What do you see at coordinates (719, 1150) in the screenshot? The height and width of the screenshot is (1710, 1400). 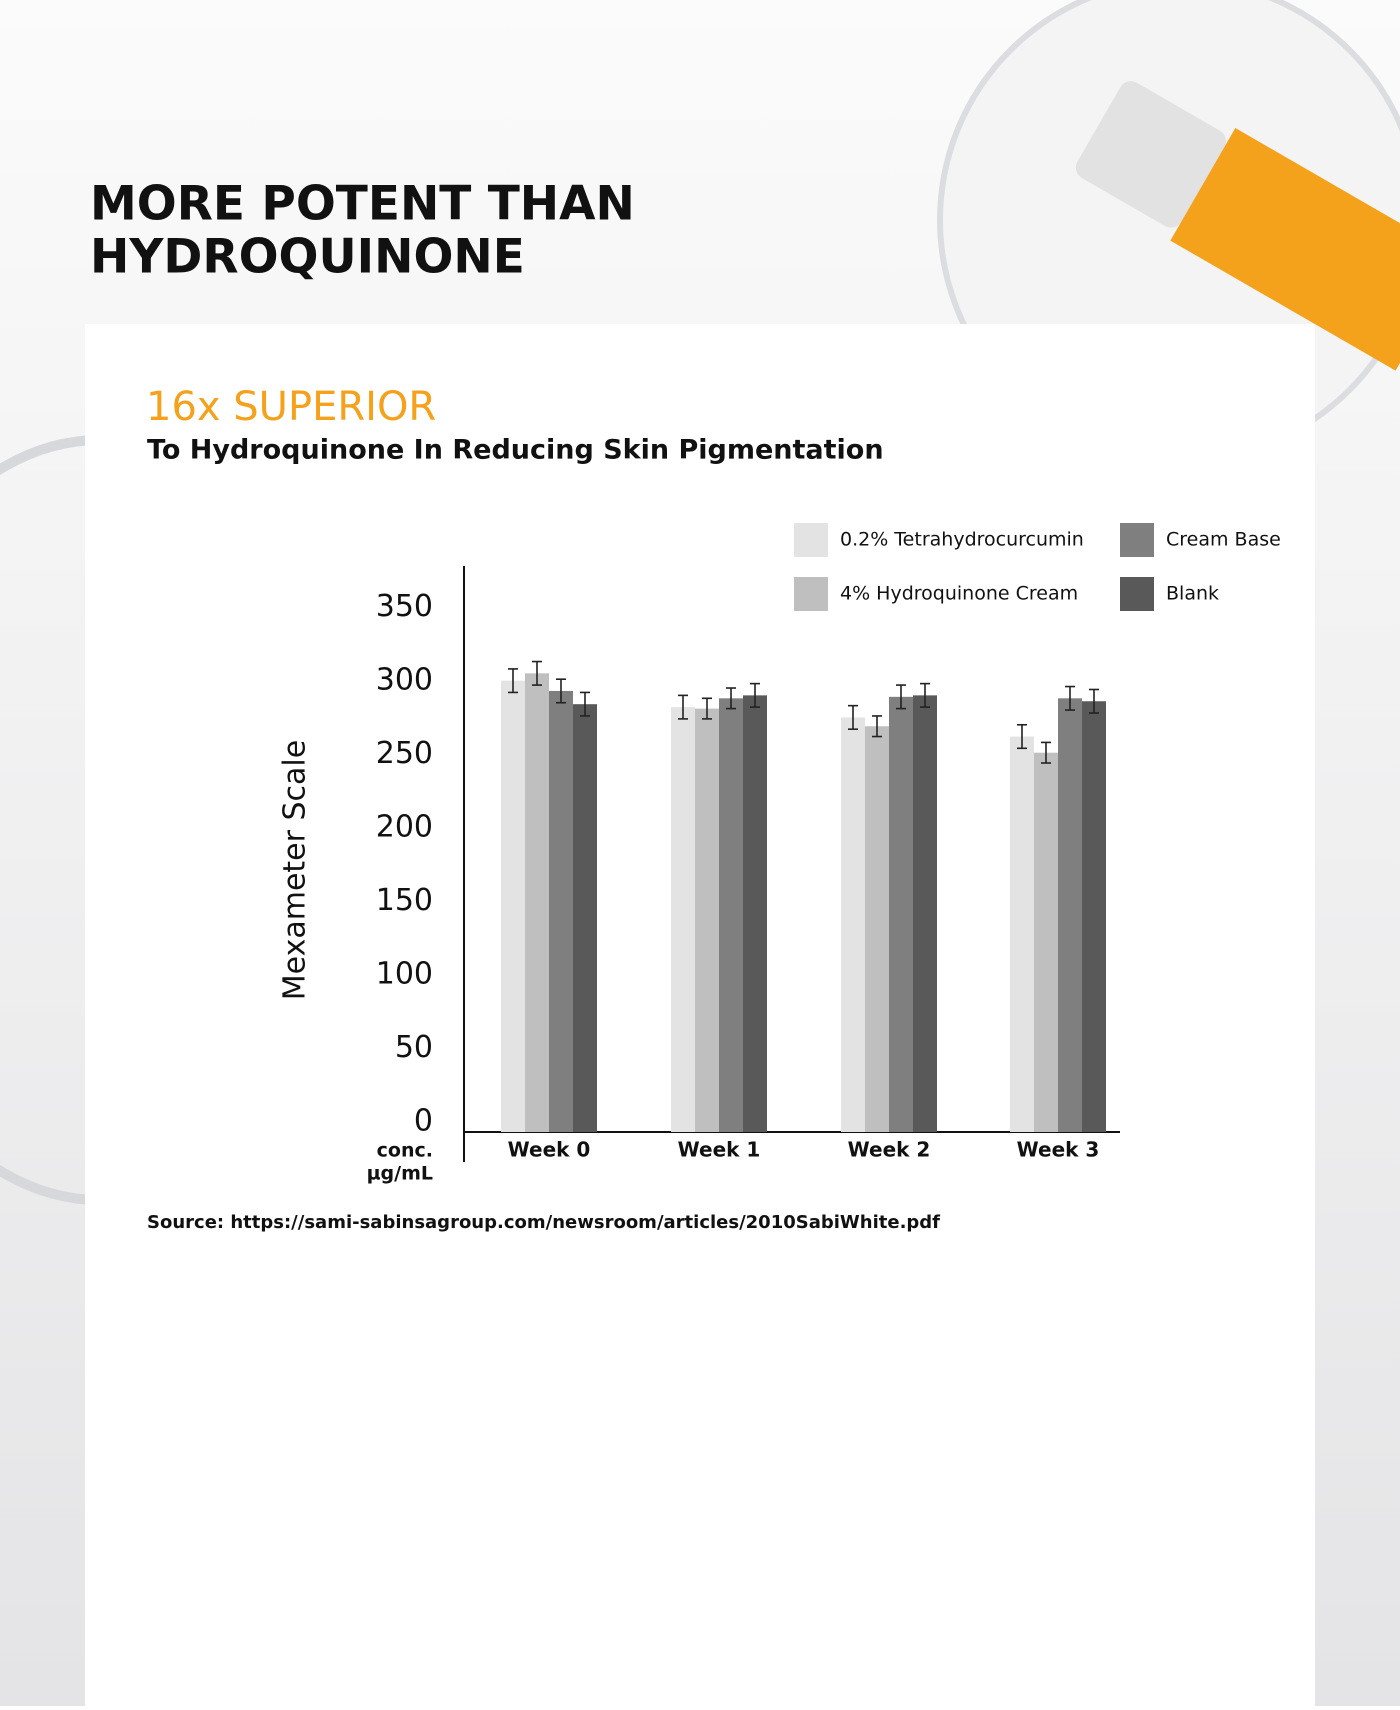 I see `x-tick-label: Week 1` at bounding box center [719, 1150].